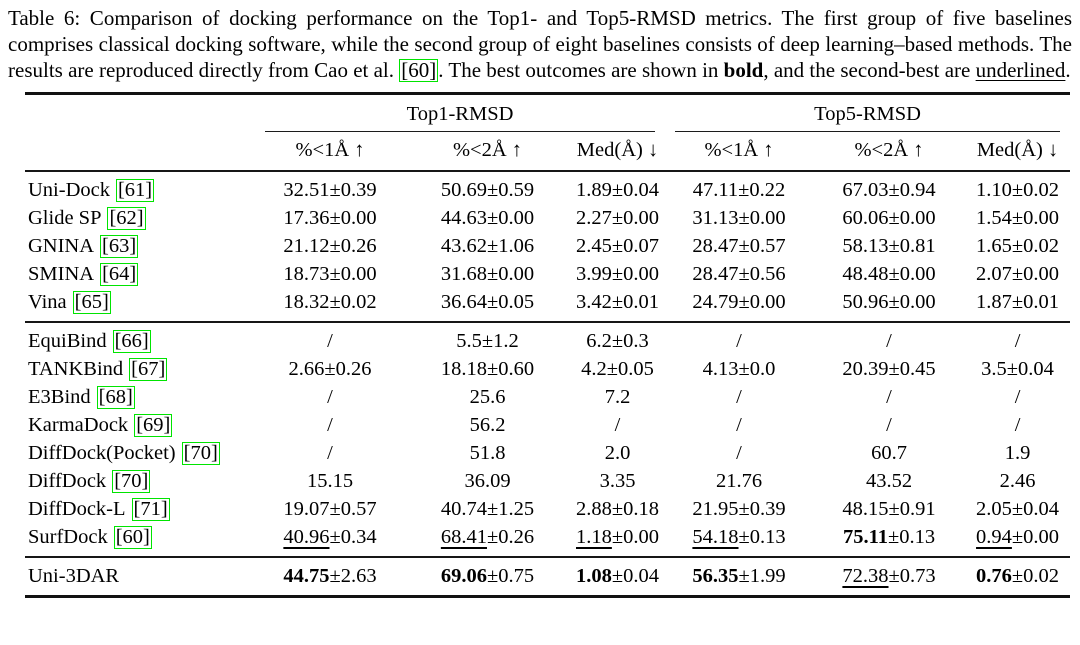 The height and width of the screenshot is (645, 1080). Describe the element at coordinates (994, 537) in the screenshot. I see `metric-mean: 0.94` at that location.